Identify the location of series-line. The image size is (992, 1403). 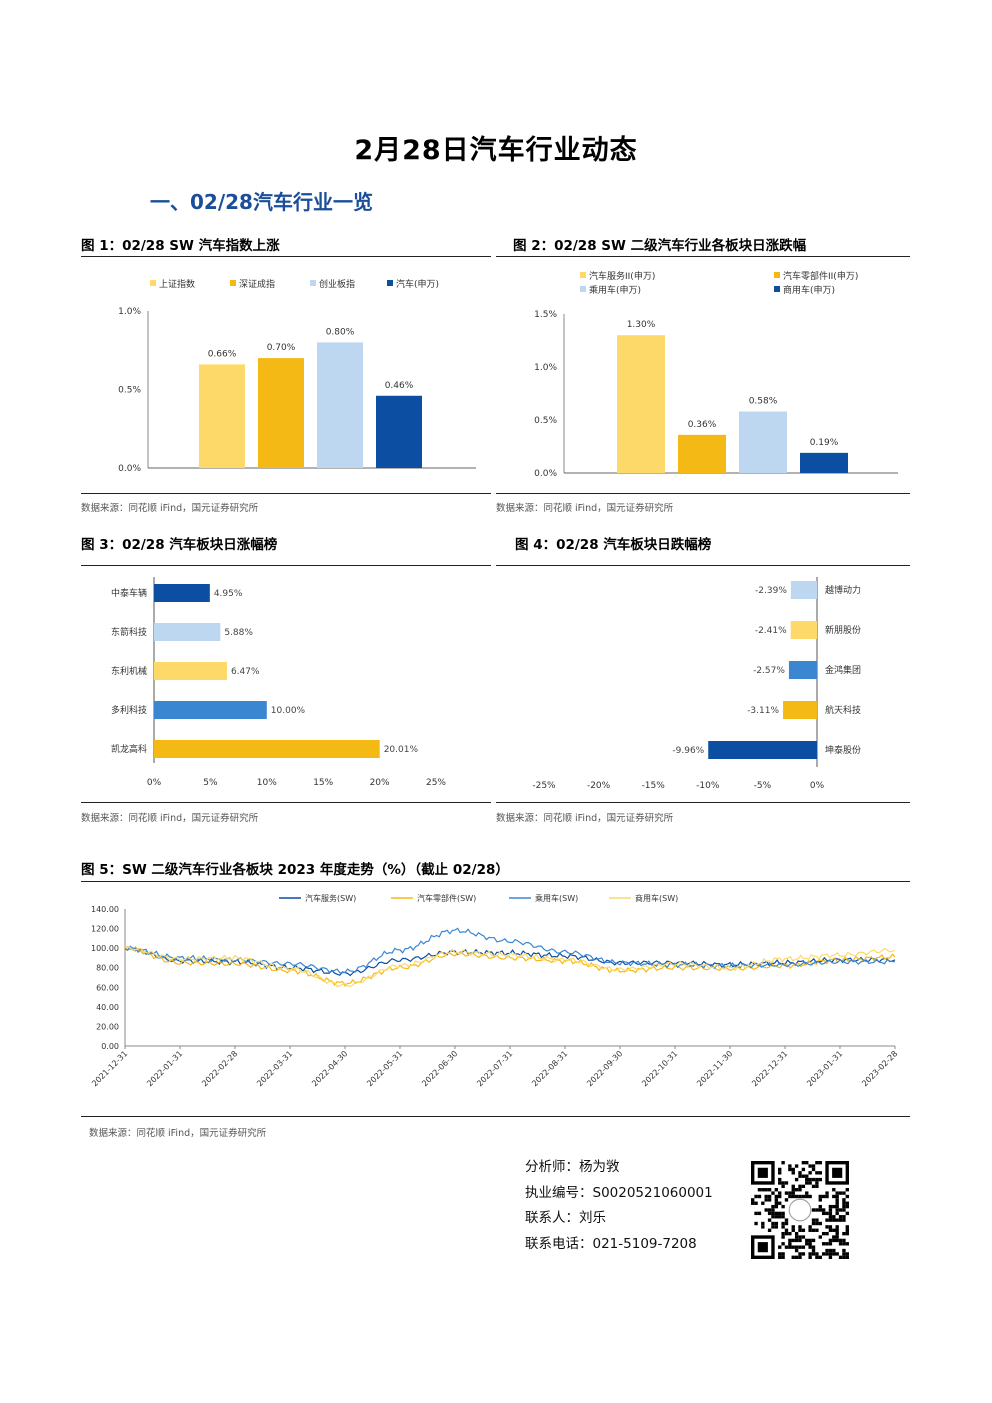
(510, 966).